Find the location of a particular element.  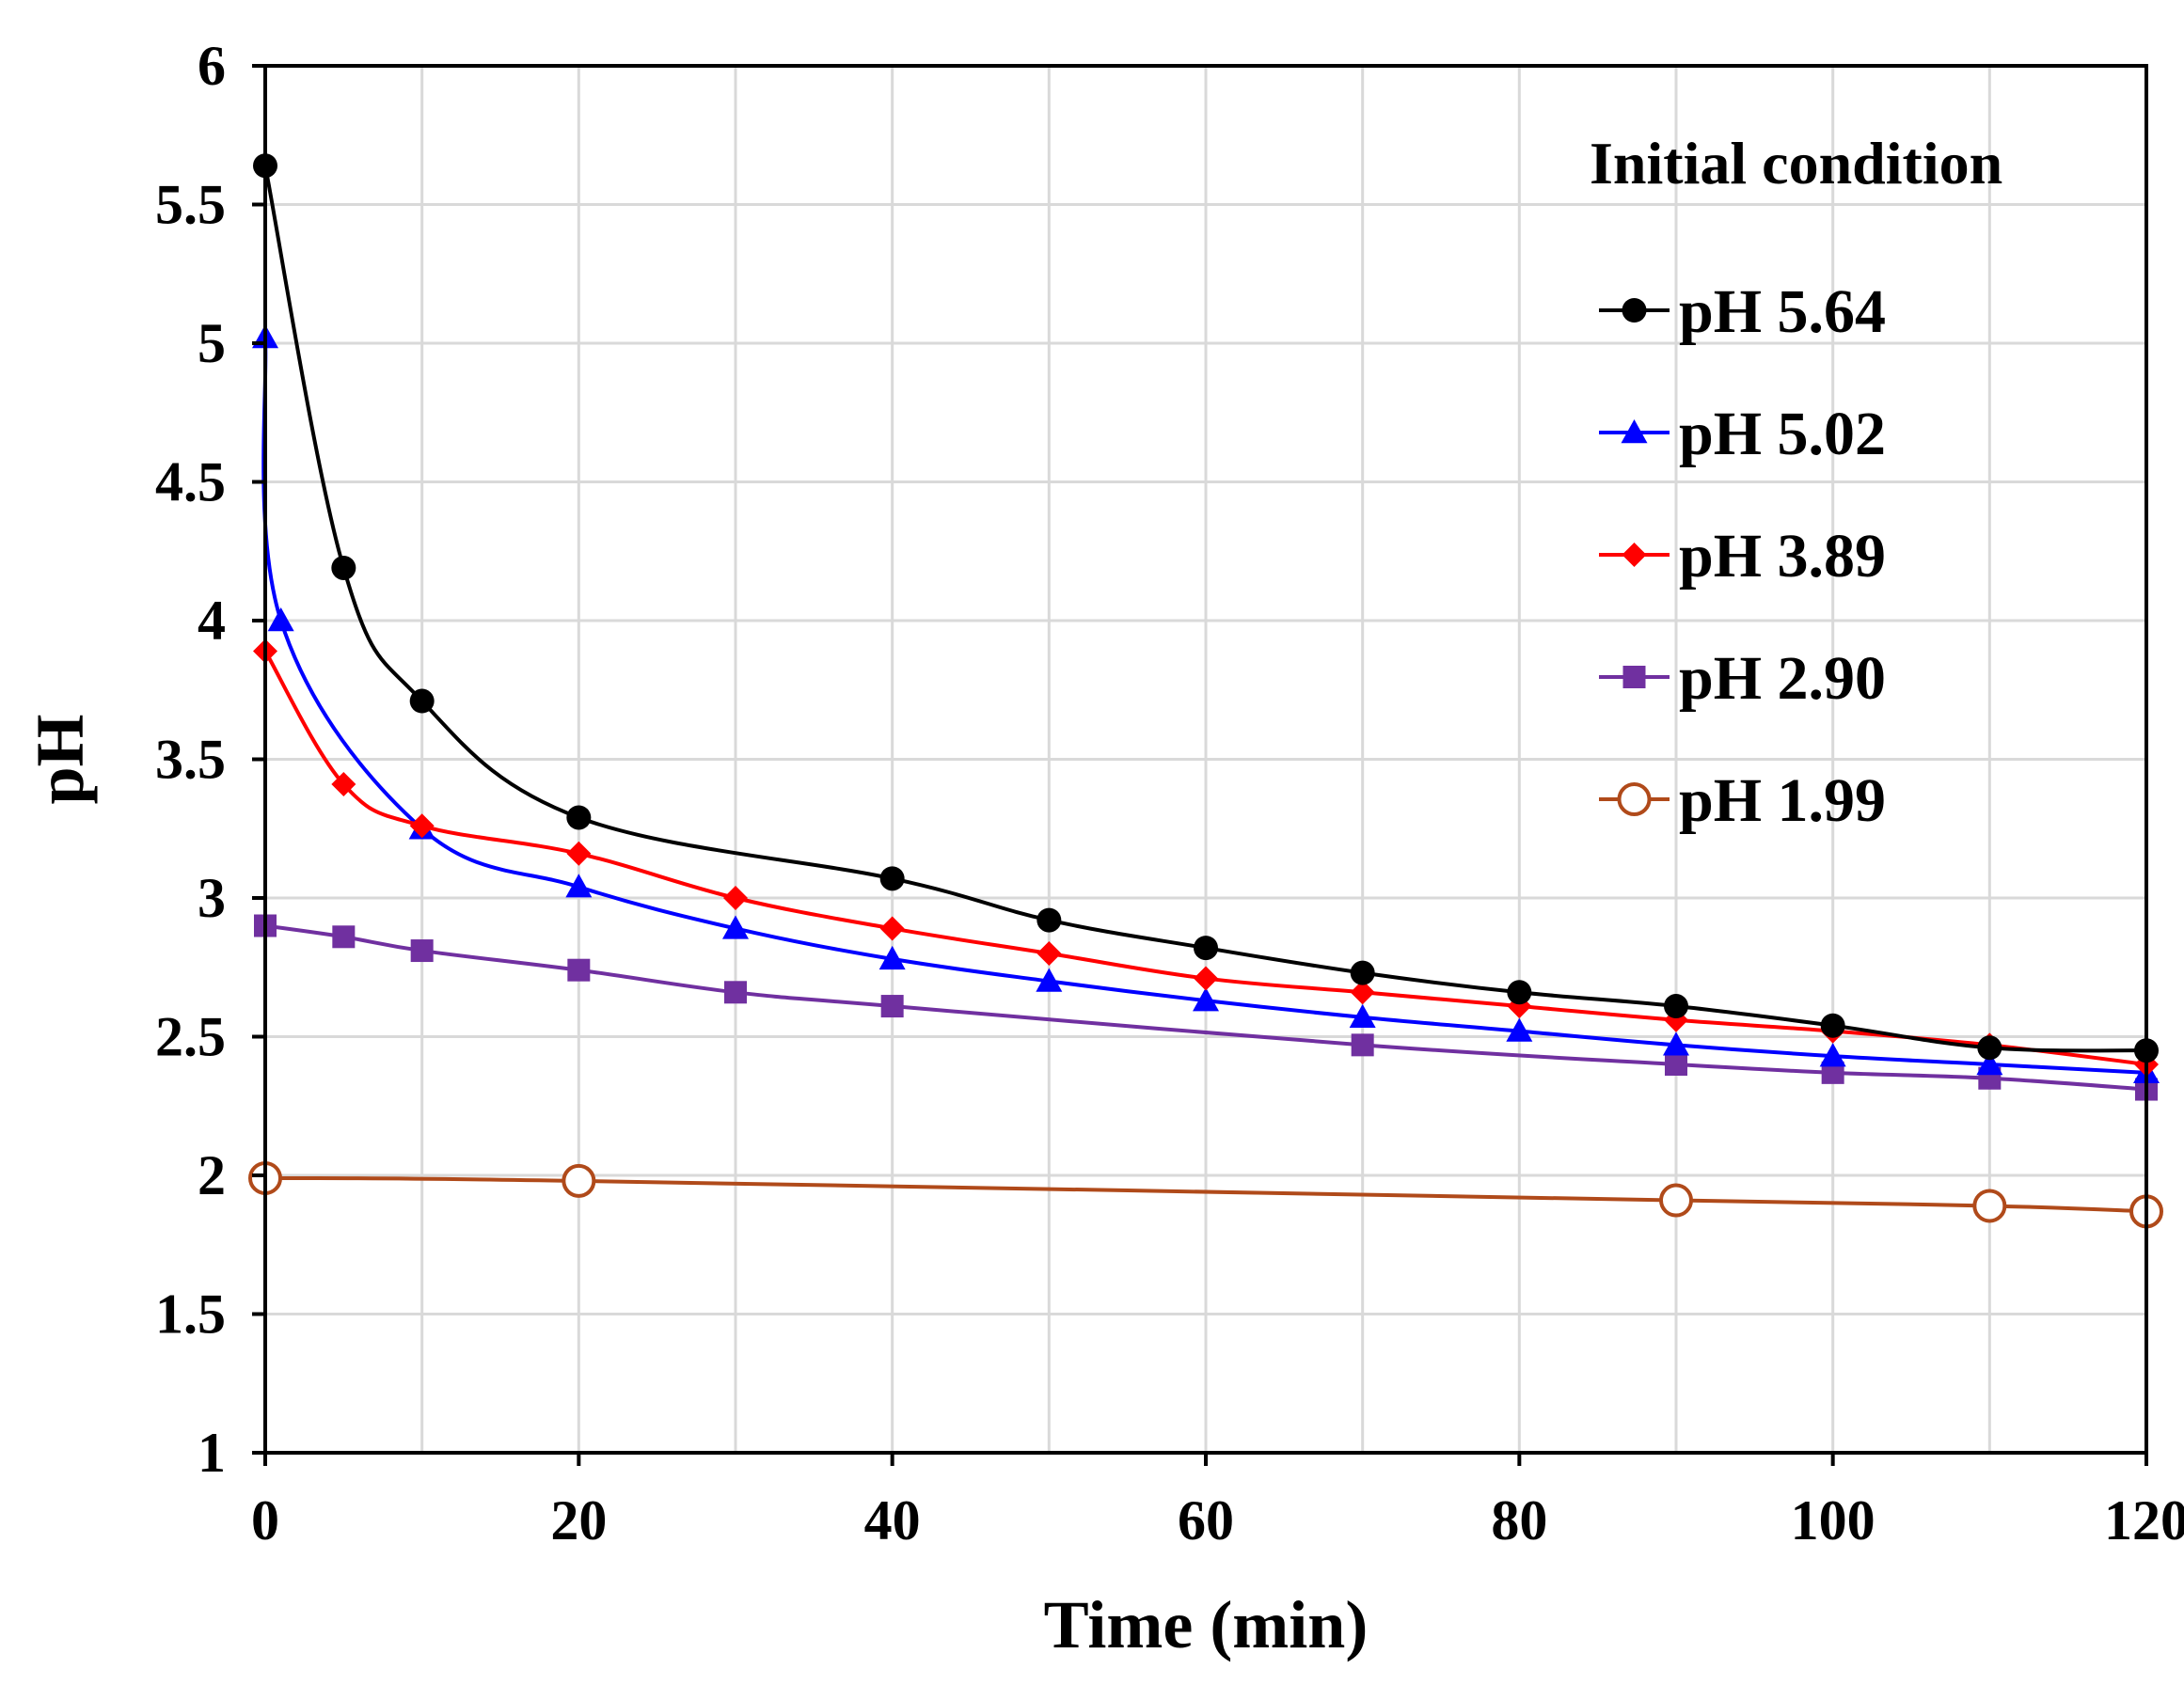

legend-label: pH 5.64 is located at coordinates (1782, 311).